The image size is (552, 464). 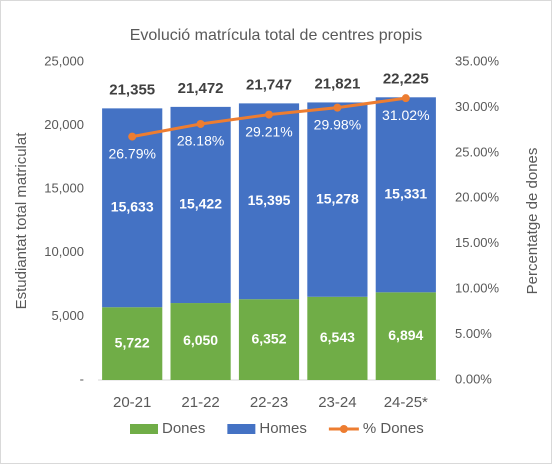 I want to click on x-tick-label: 22-23, so click(x=269, y=402).